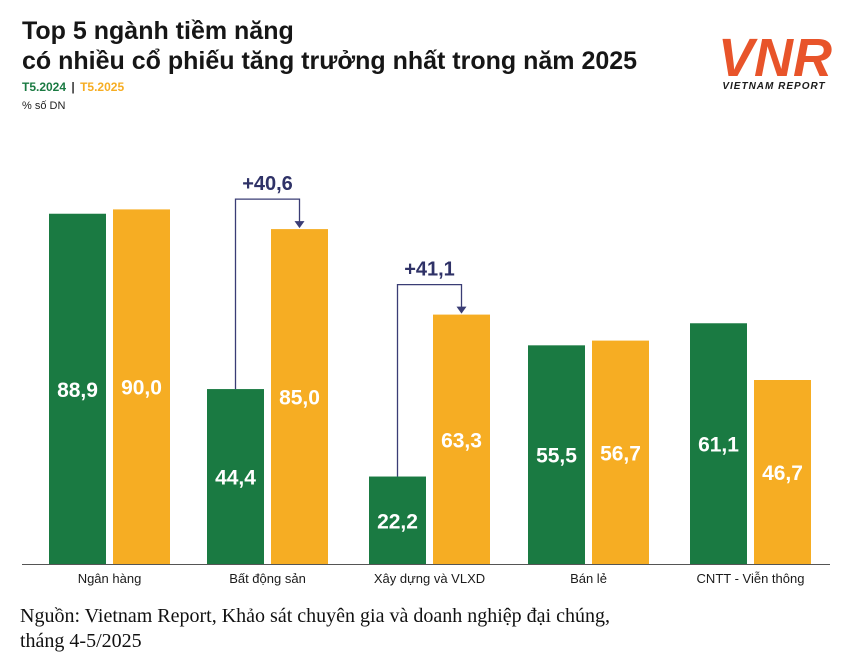 The height and width of the screenshot is (671, 847). What do you see at coordinates (110, 578) in the screenshot?
I see `category-label: Ngân hàng` at bounding box center [110, 578].